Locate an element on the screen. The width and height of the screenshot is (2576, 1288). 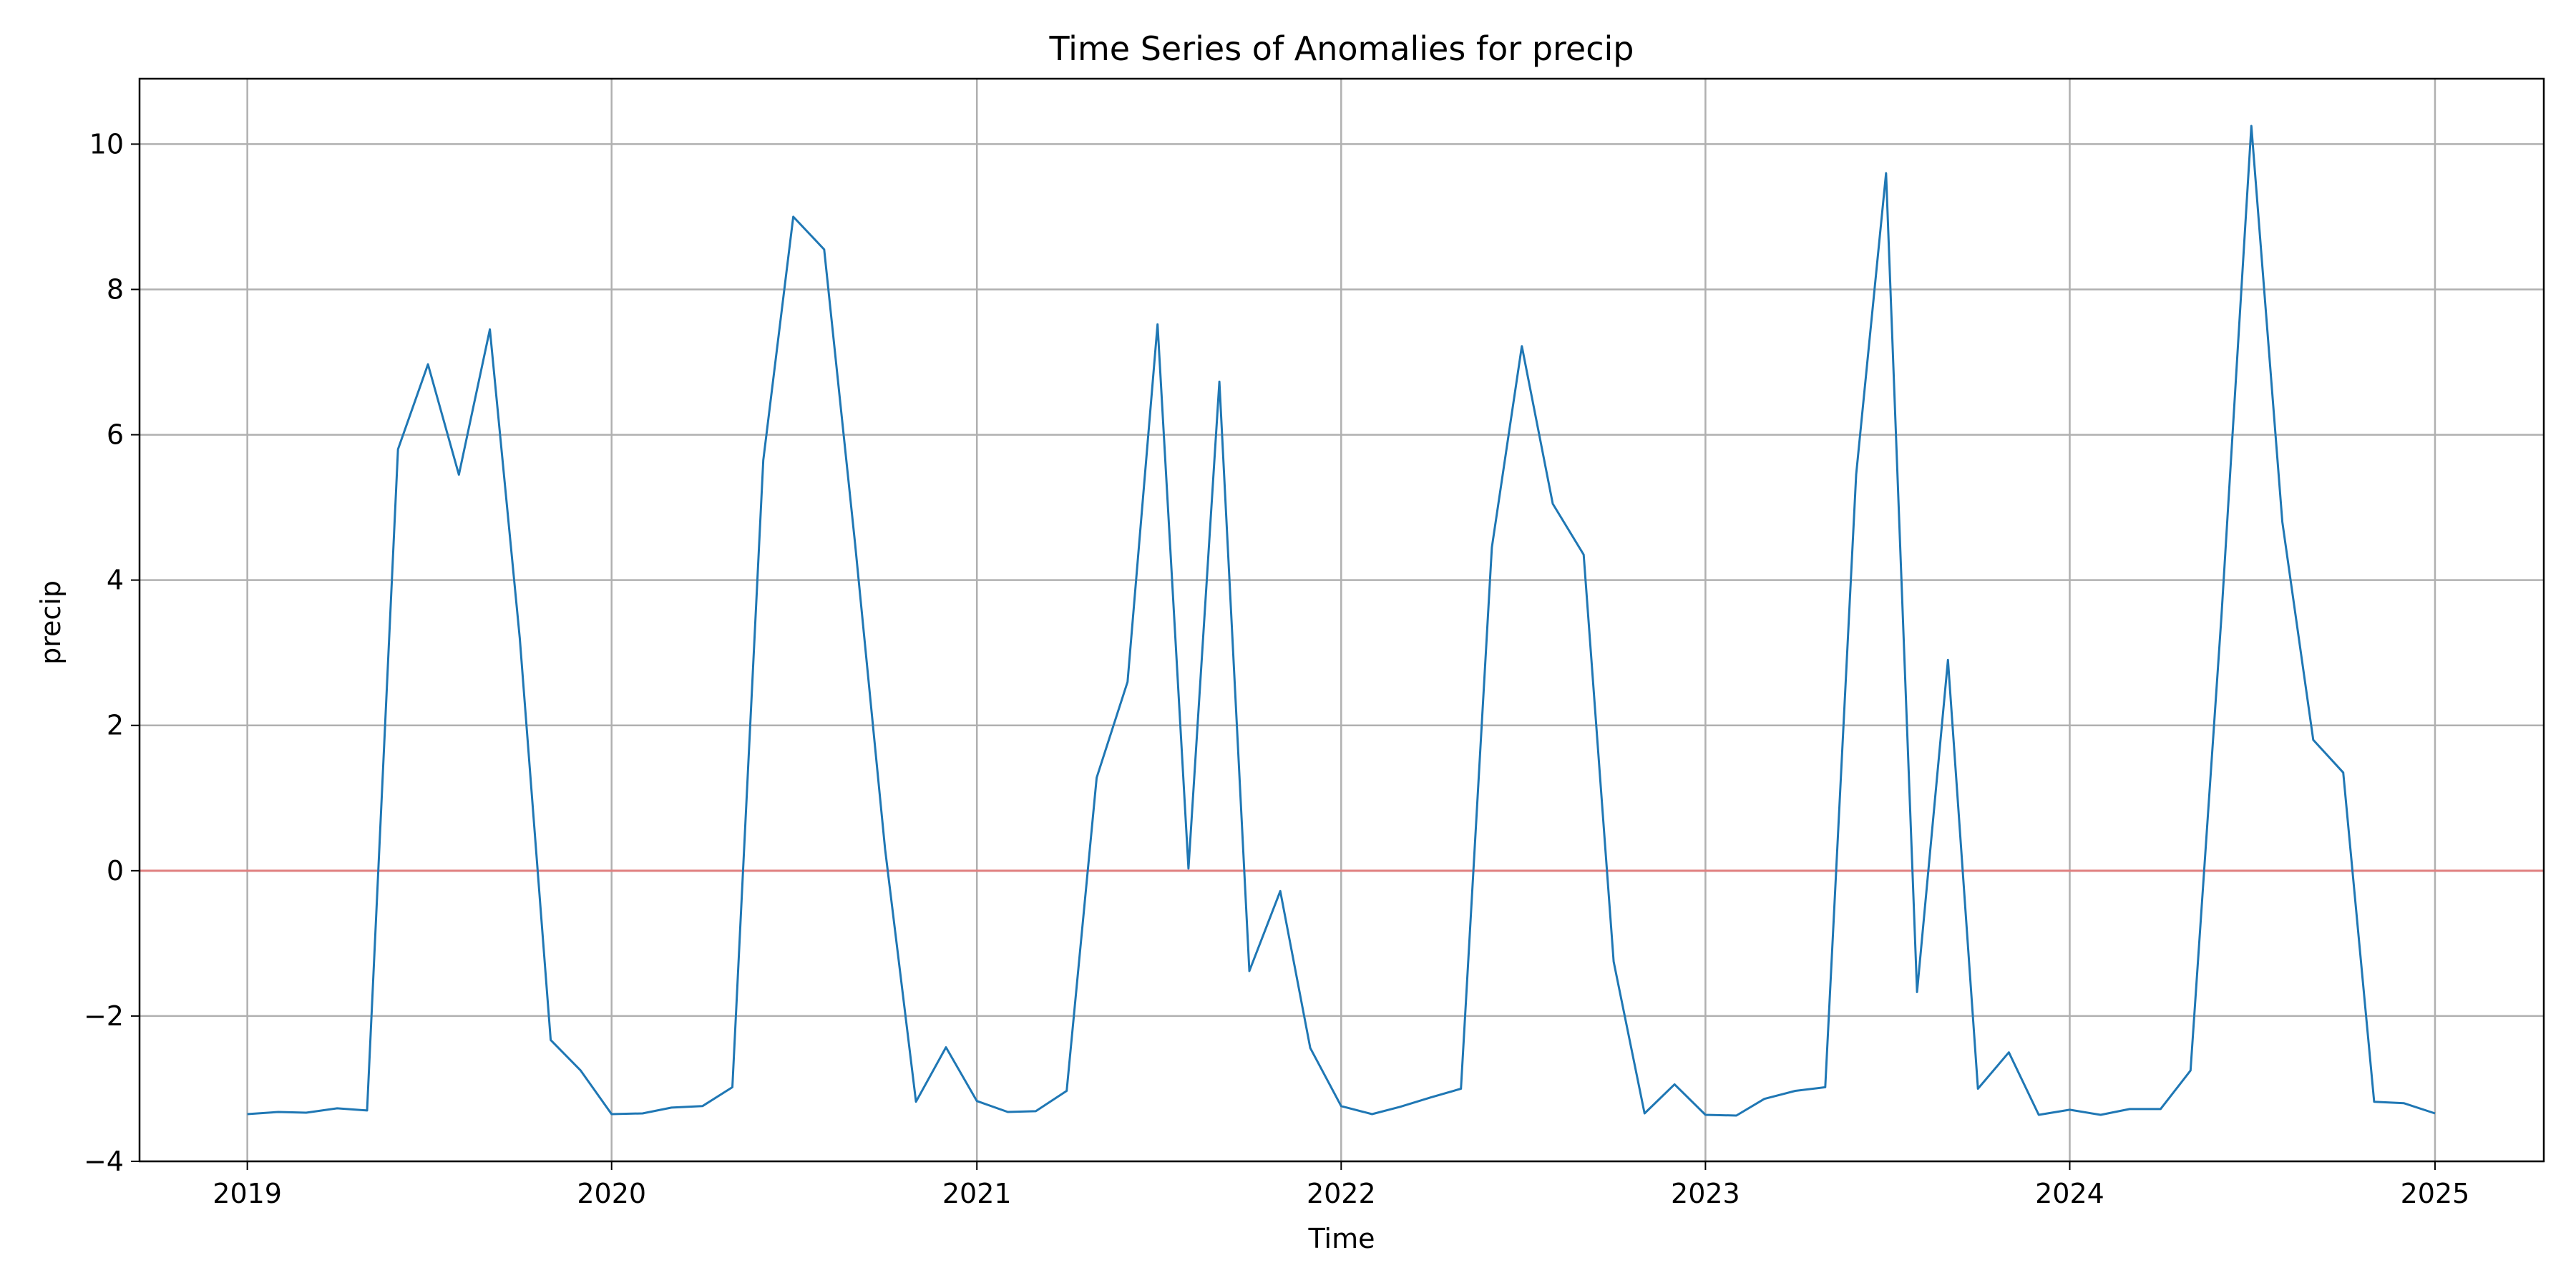
x-tick-label: 2020 is located at coordinates (611, 1193).